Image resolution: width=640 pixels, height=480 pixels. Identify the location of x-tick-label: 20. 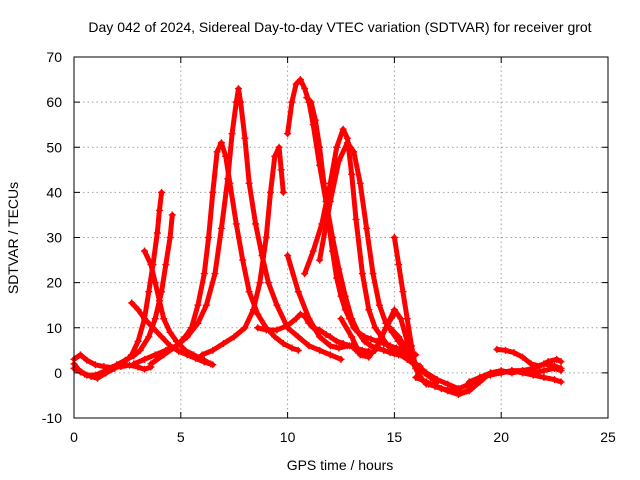
(501, 437).